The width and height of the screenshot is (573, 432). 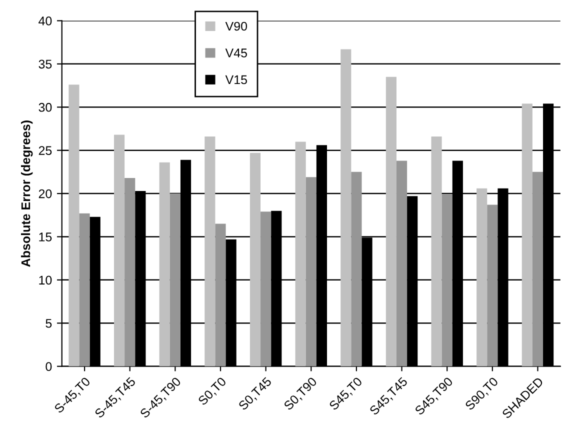 I want to click on y-tick-label: 10, so click(x=45, y=280).